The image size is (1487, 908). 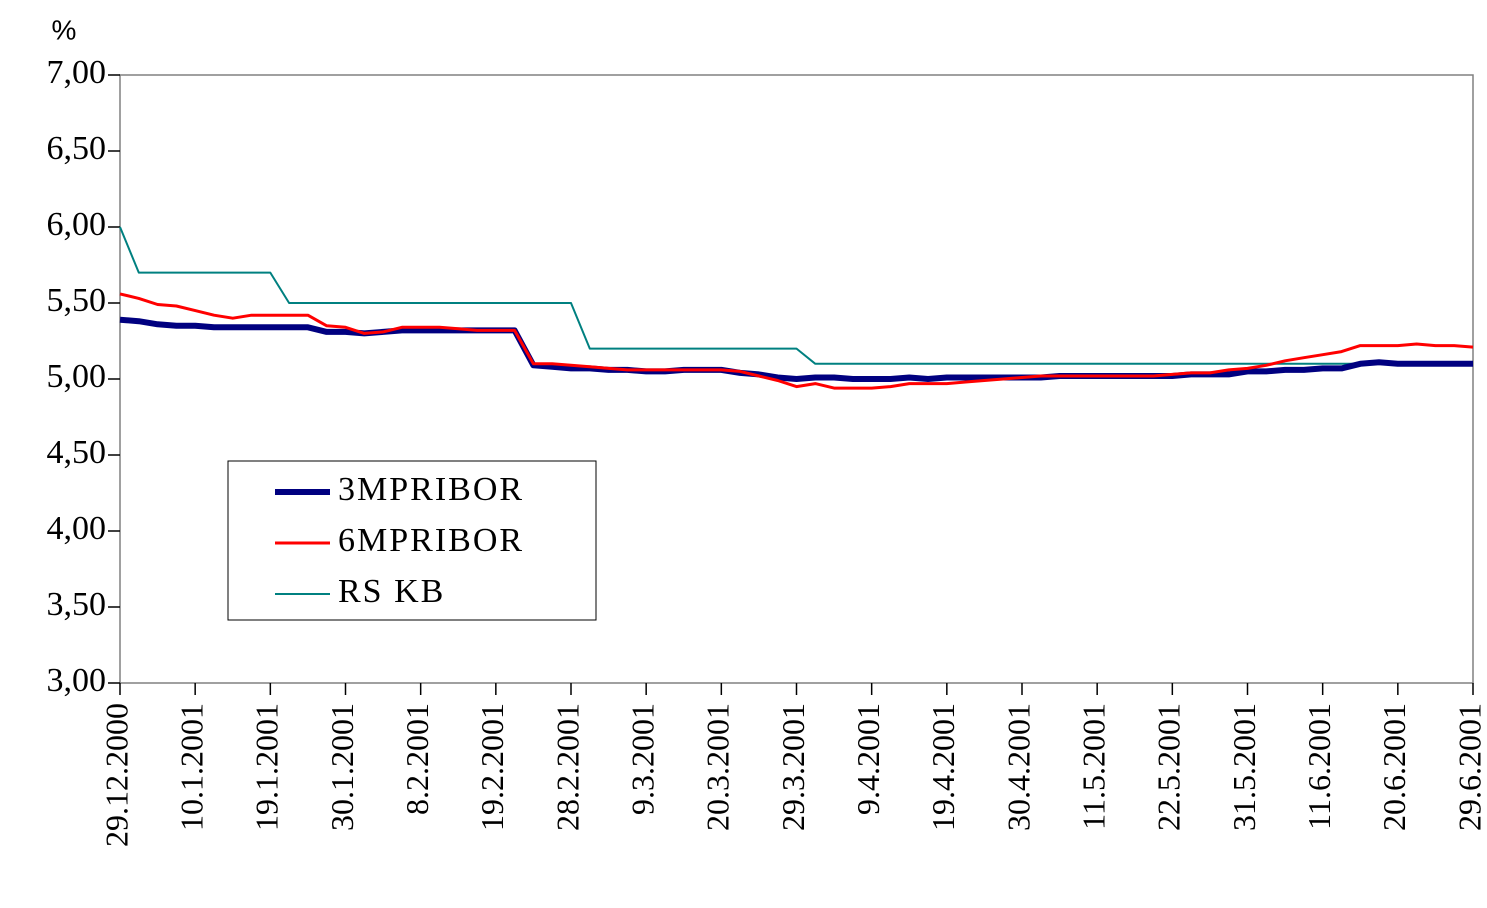 What do you see at coordinates (77, 224) in the screenshot?
I see `y-tick-label: 6,00` at bounding box center [77, 224].